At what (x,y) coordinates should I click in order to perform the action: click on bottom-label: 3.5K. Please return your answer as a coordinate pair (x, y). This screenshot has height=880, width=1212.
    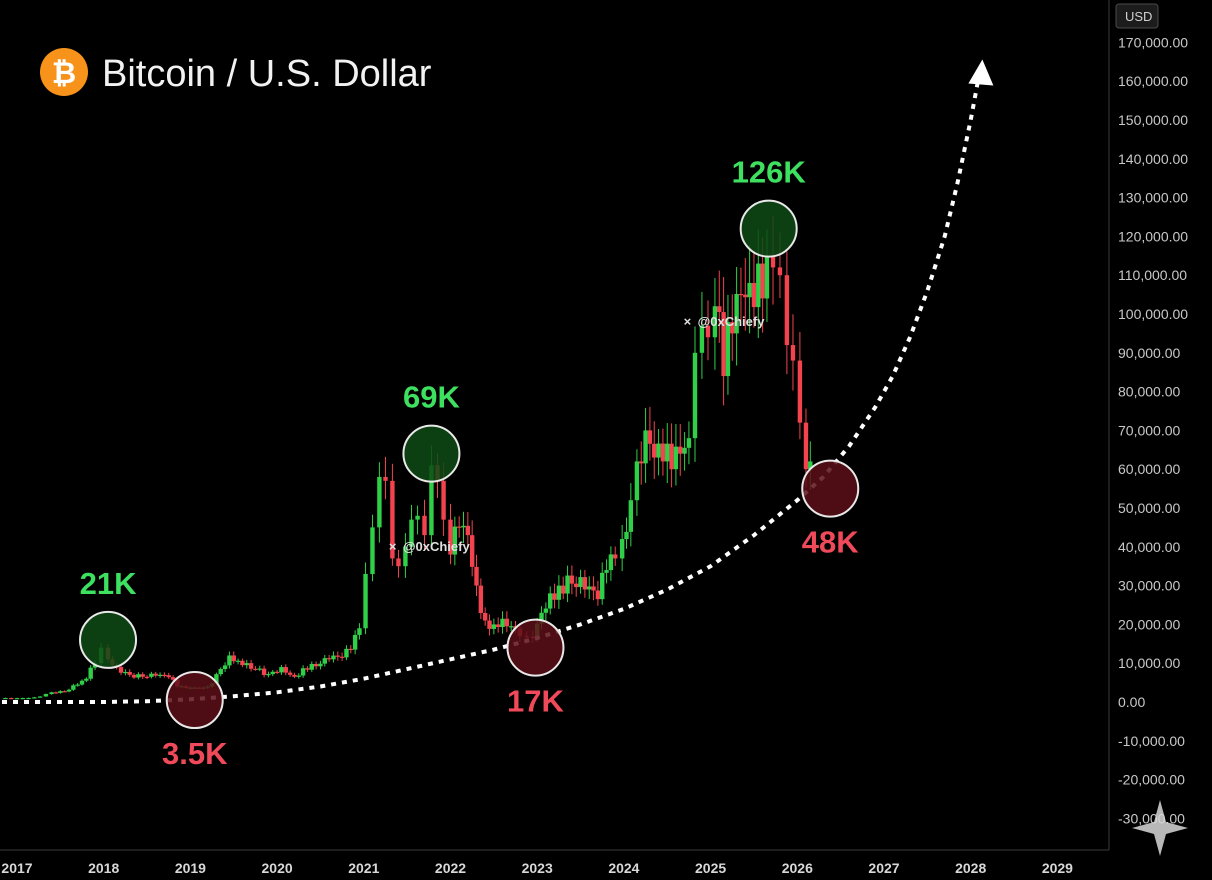
    Looking at the image, I should click on (195, 753).